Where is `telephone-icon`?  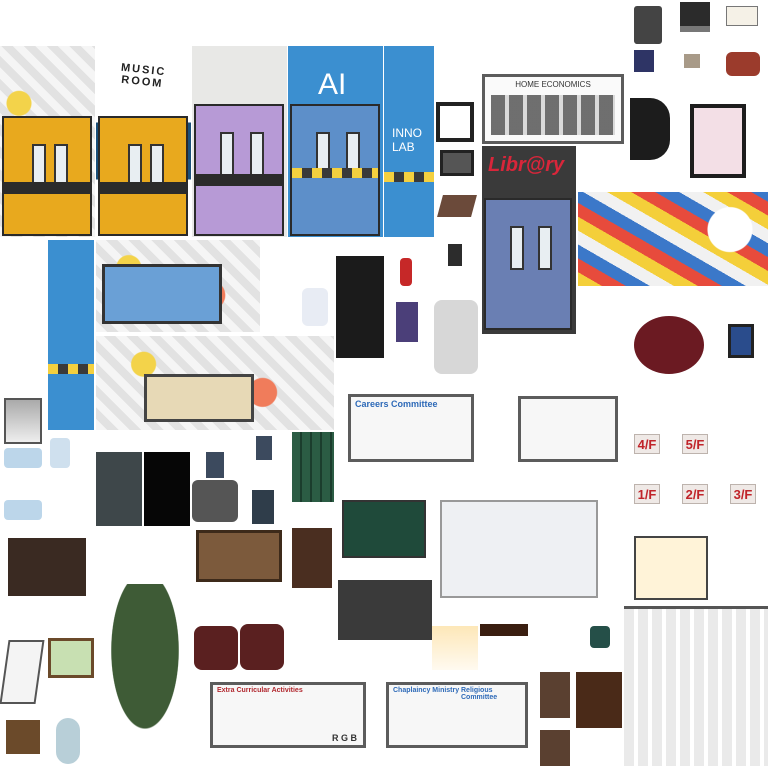 telephone-icon is located at coordinates (600, 637).